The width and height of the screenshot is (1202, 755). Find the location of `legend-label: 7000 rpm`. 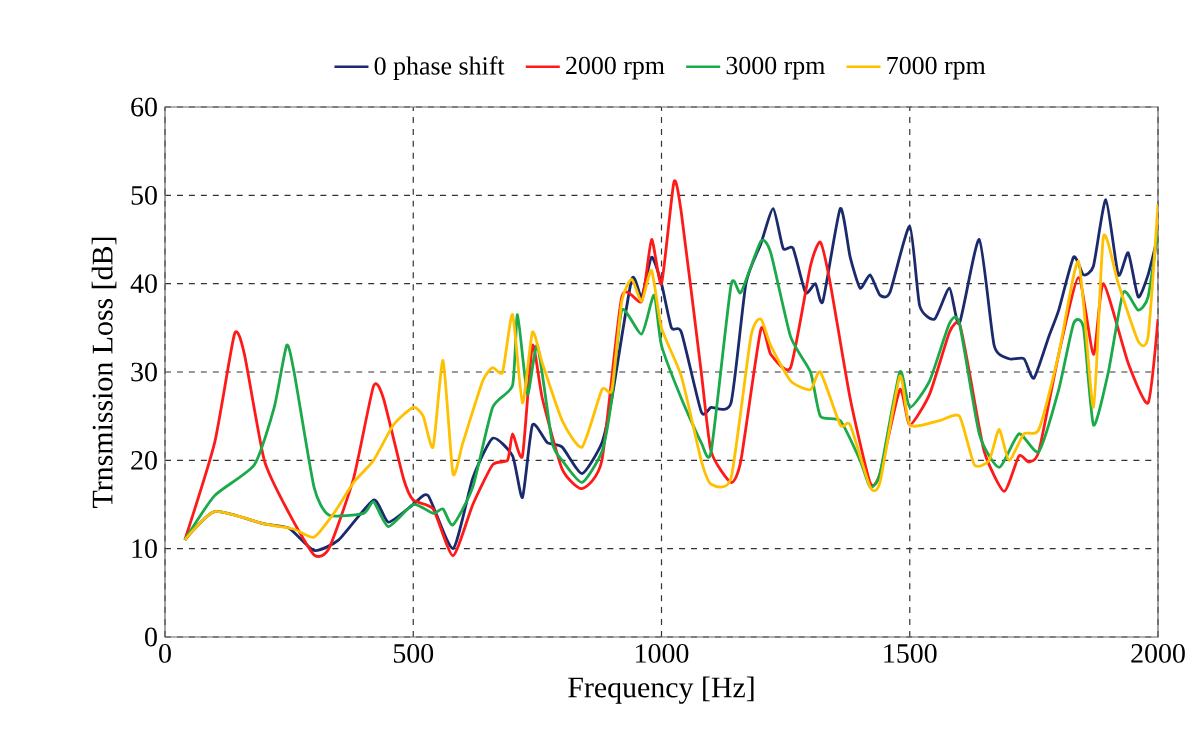

legend-label: 7000 rpm is located at coordinates (936, 68).